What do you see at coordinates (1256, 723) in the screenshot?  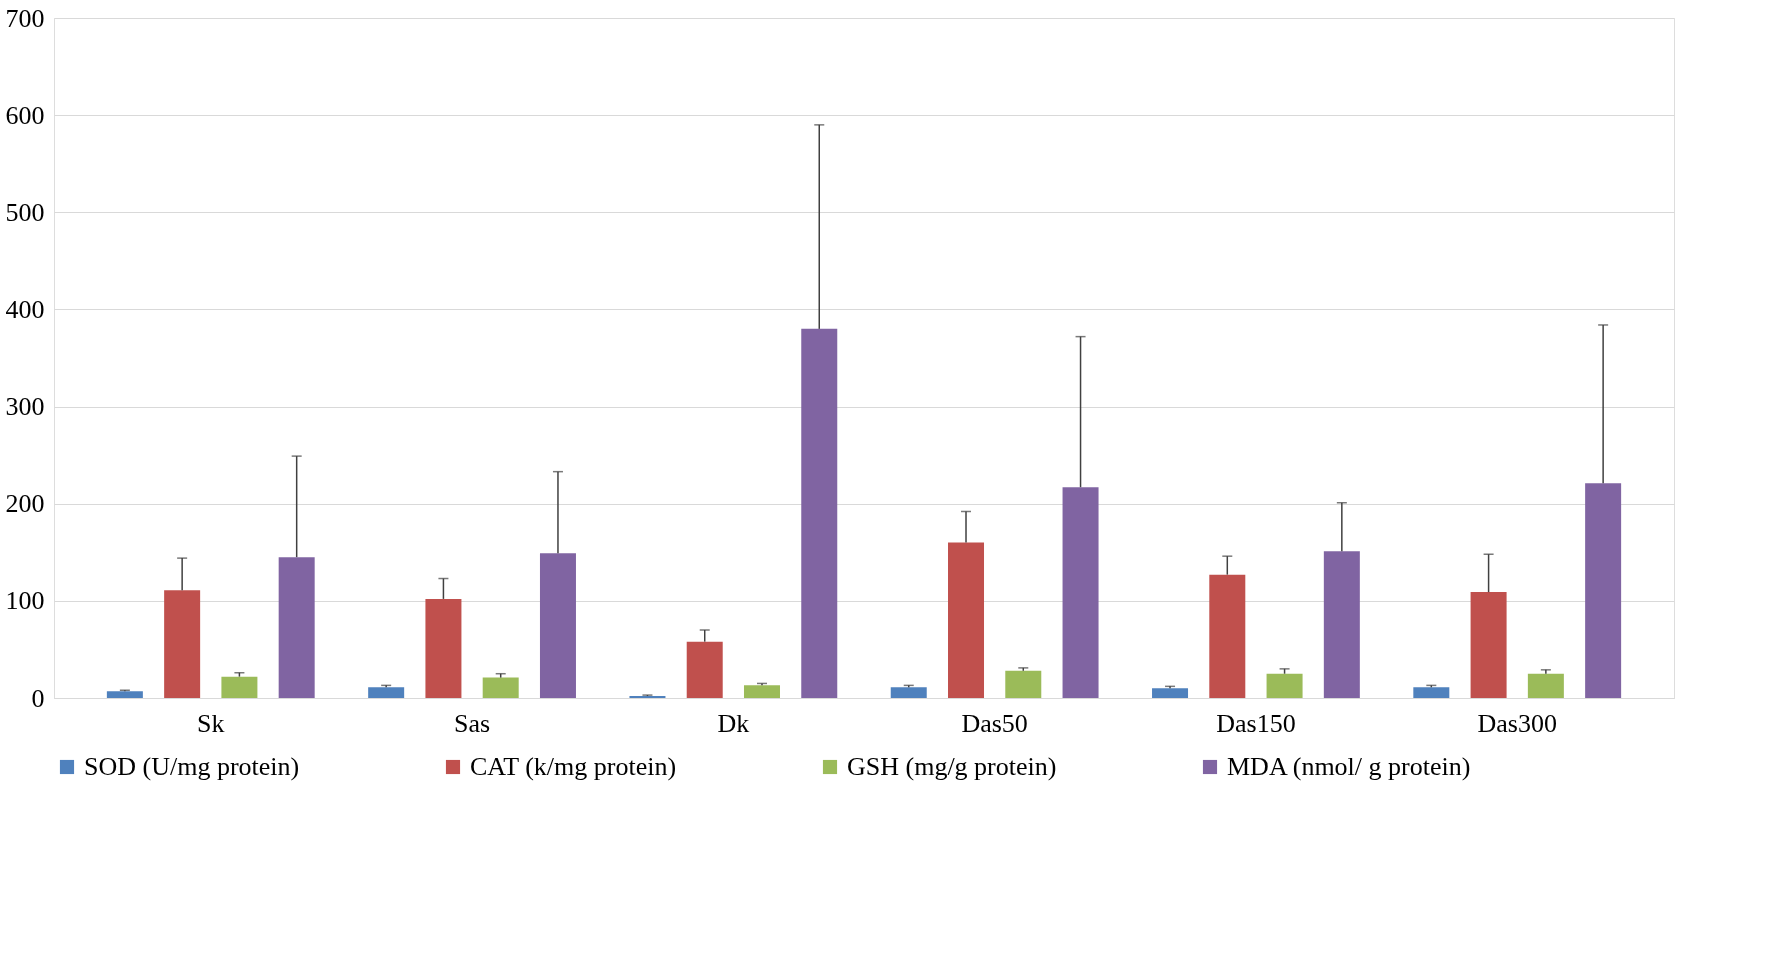 I see `x-tick-label: Das150` at bounding box center [1256, 723].